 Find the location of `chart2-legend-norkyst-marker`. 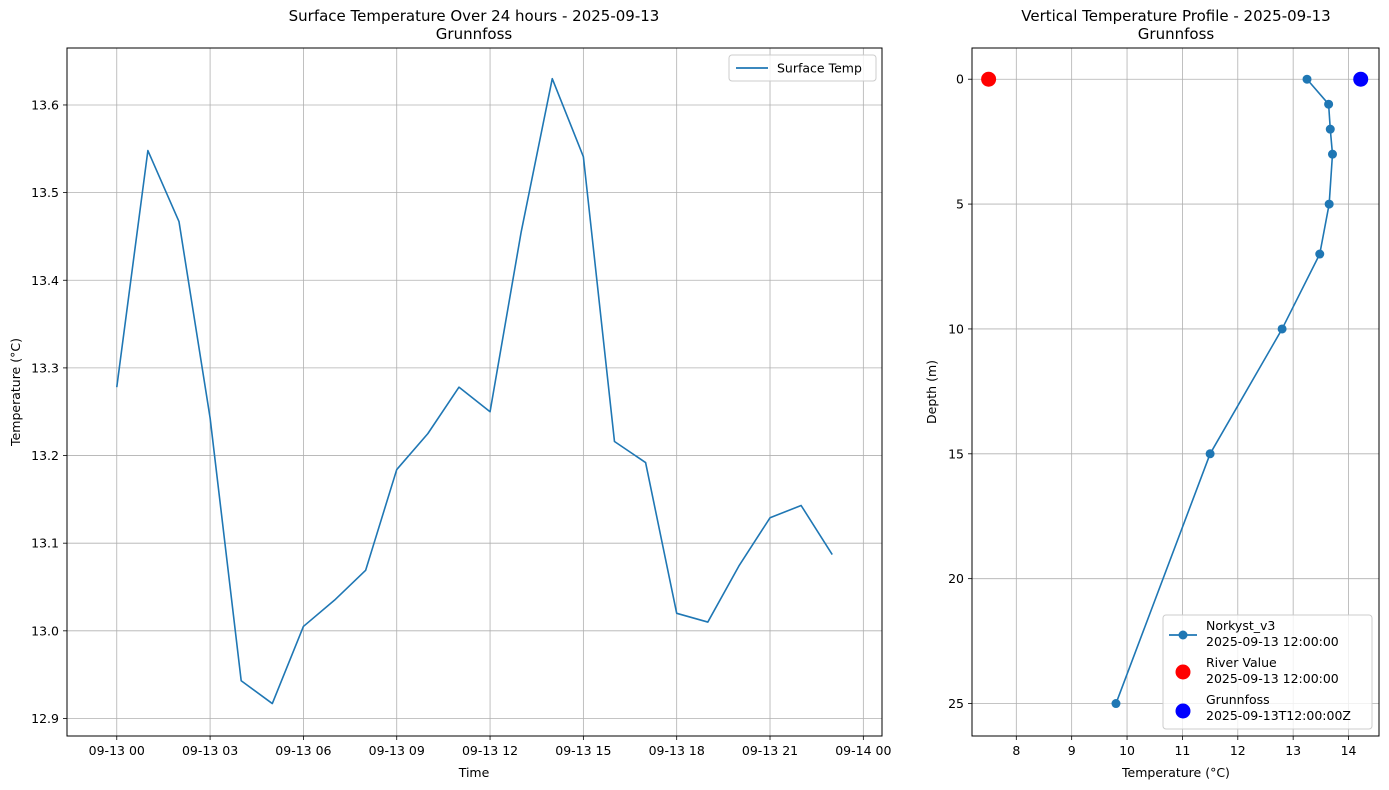

chart2-legend-norkyst-marker is located at coordinates (1183, 635).